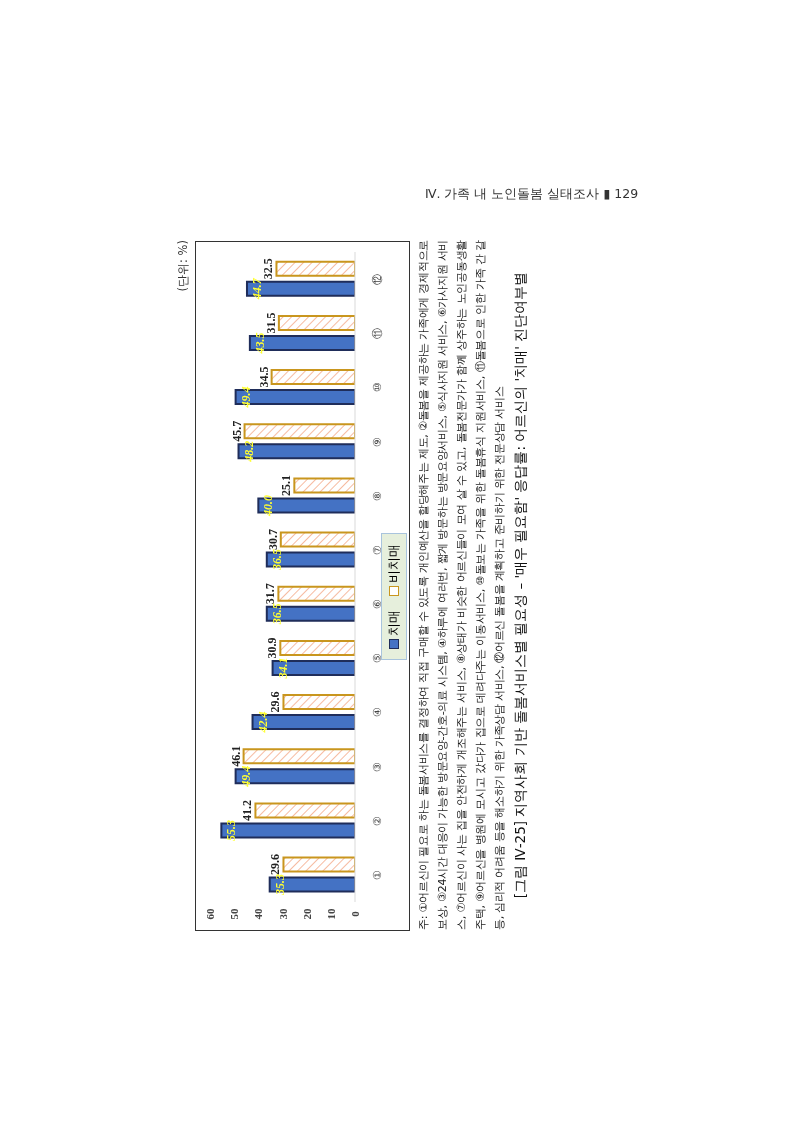 The image size is (794, 1123). Describe the element at coordinates (262, 722) in the screenshot. I see `data-label: 42.4` at that location.